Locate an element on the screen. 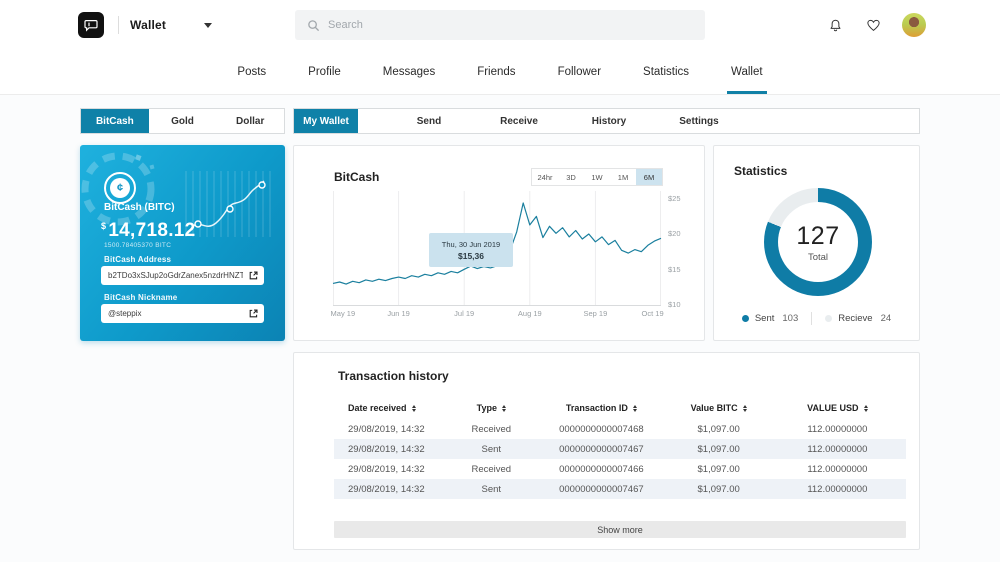 The width and height of the screenshot is (1000, 562). balance-bitc: 1500.78405370 BITC is located at coordinates (138, 245).